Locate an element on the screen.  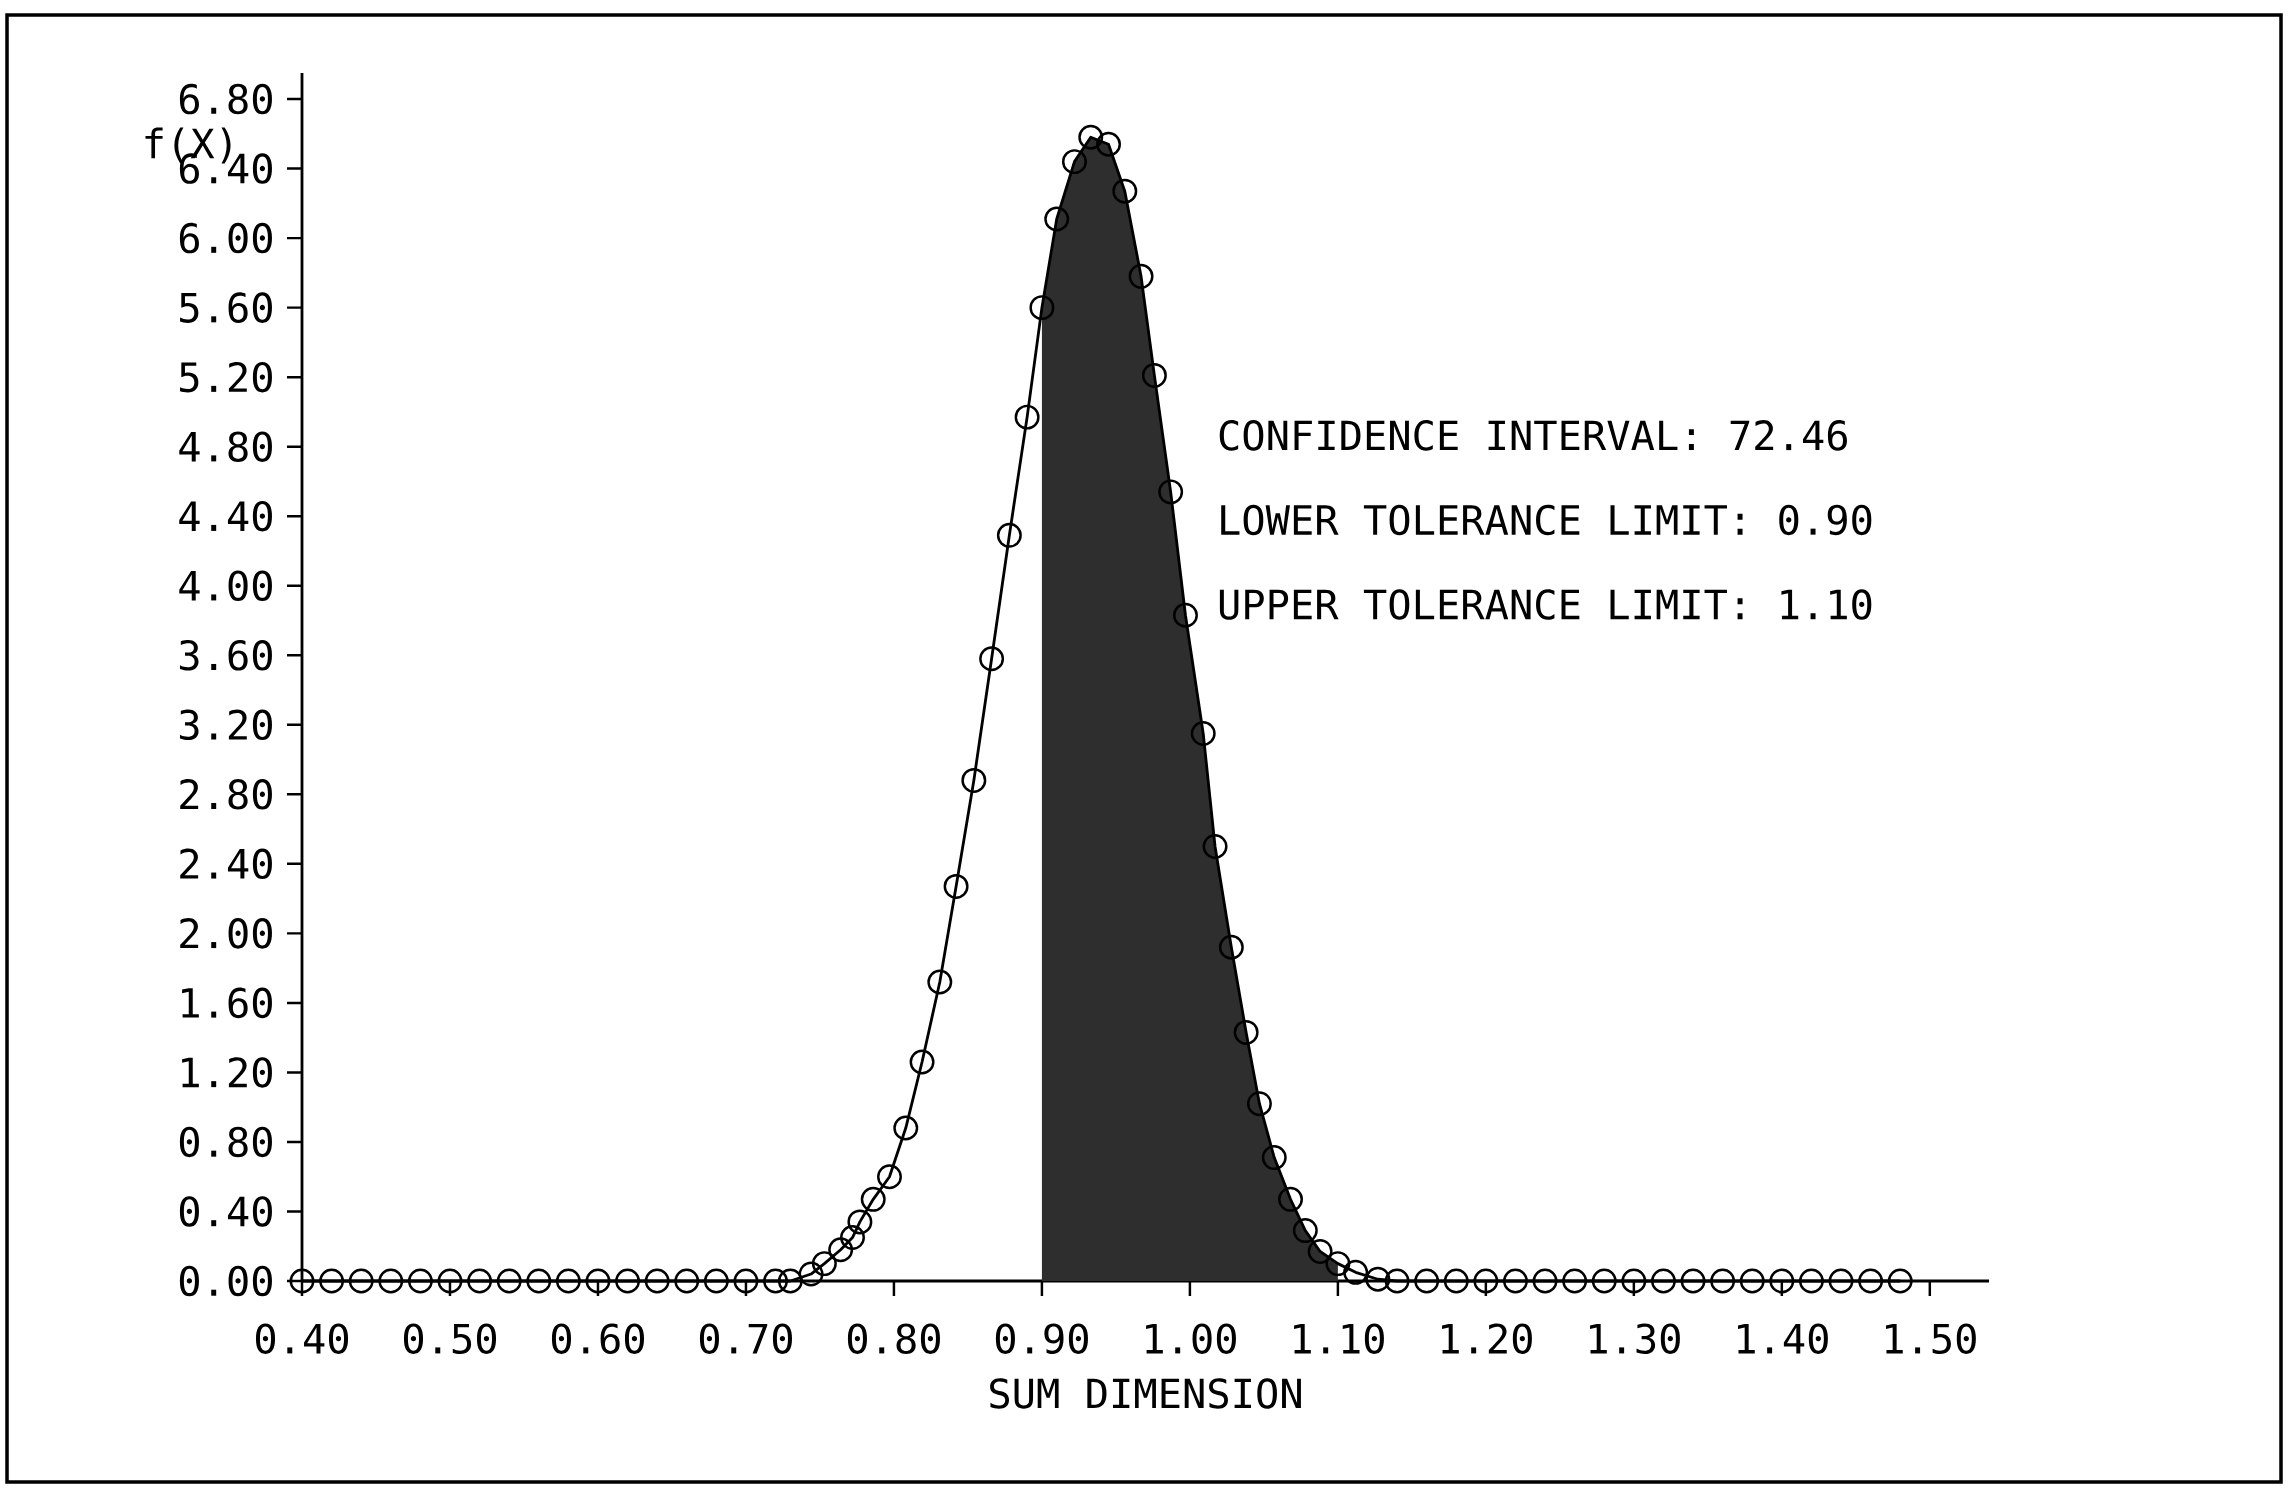
y-tick-label: 4.80 is located at coordinates (225, 446).